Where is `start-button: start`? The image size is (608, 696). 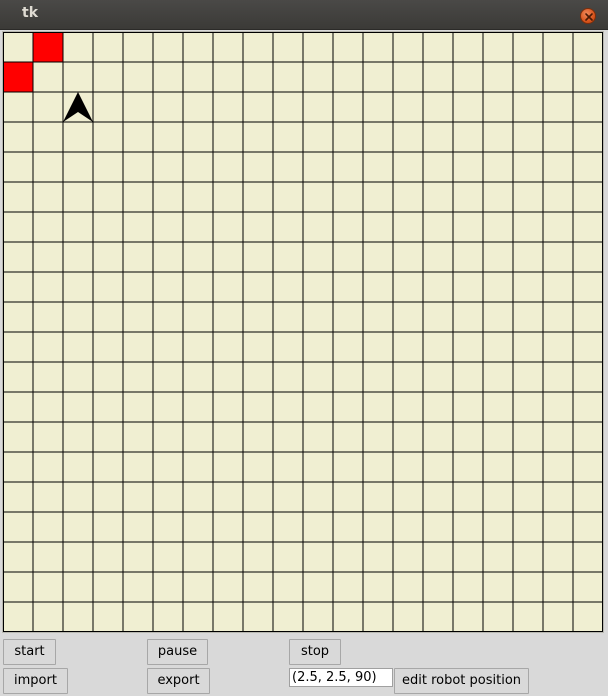
start-button: start is located at coordinates (29, 652).